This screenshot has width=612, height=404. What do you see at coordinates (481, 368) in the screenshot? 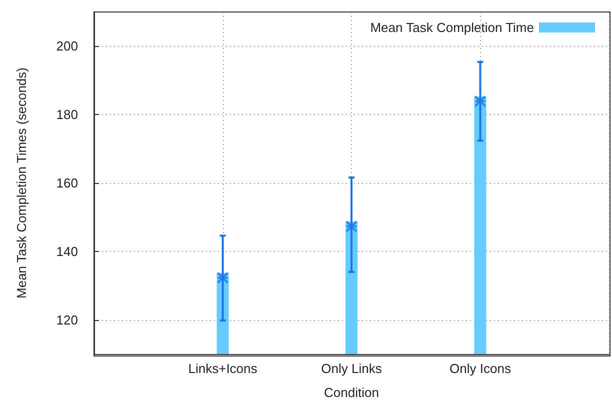
I see `x-tick-label: Only Icons` at bounding box center [481, 368].